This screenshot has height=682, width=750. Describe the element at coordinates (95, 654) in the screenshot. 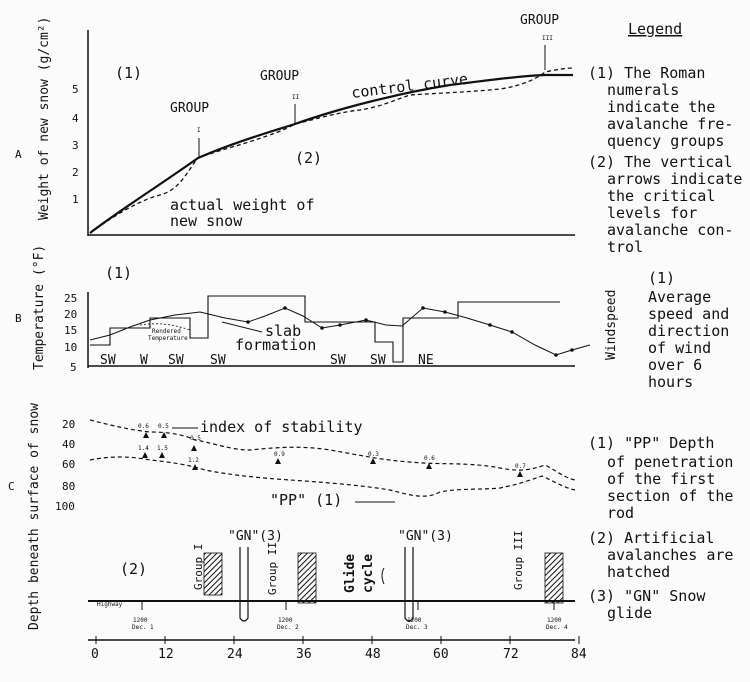

I see `x-tick-0: 0` at that location.